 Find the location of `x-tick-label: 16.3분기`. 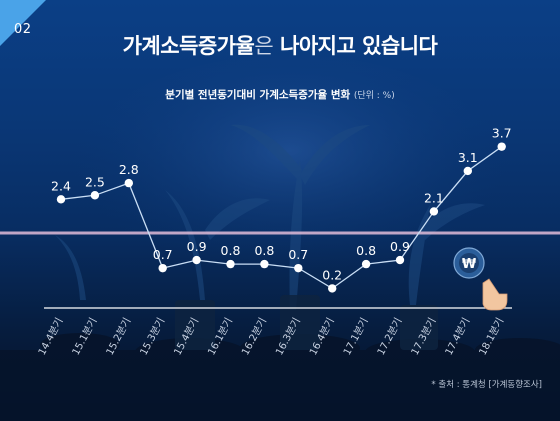

x-tick-label: 16.3분기 is located at coordinates (288, 337).